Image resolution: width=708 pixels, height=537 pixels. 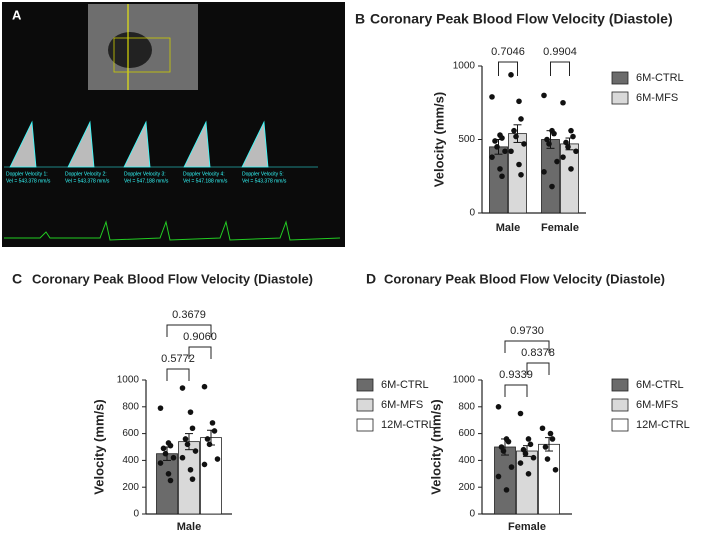 I want to click on y-tick-label: 800, so click(x=130, y=406).